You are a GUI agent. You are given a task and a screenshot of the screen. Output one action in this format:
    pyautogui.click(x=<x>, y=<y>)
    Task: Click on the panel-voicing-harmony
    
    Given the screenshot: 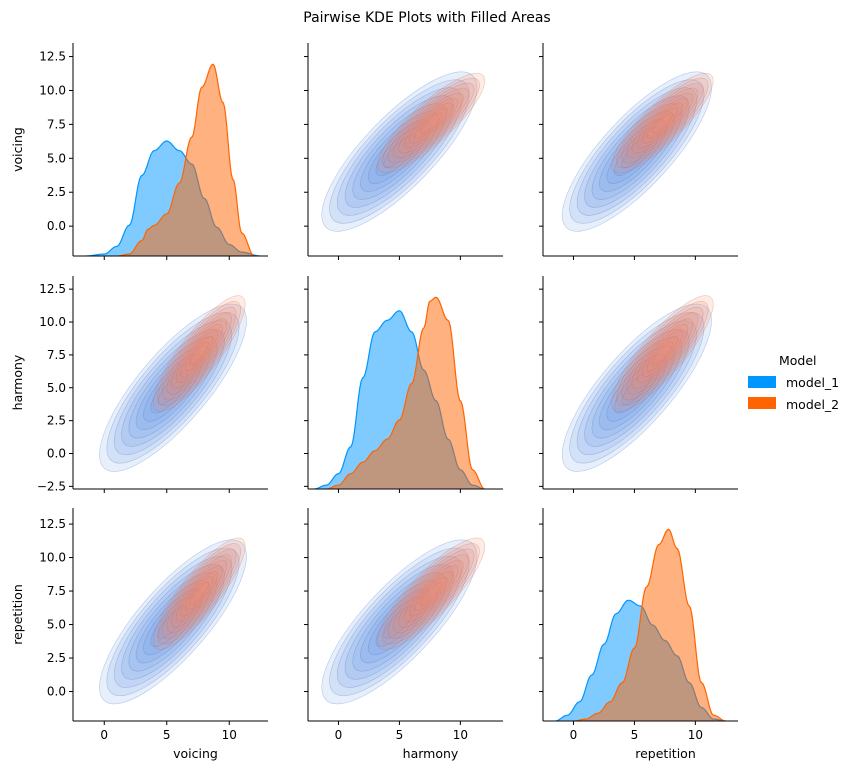 What is the action you would take?
    pyautogui.click(x=403, y=151)
    